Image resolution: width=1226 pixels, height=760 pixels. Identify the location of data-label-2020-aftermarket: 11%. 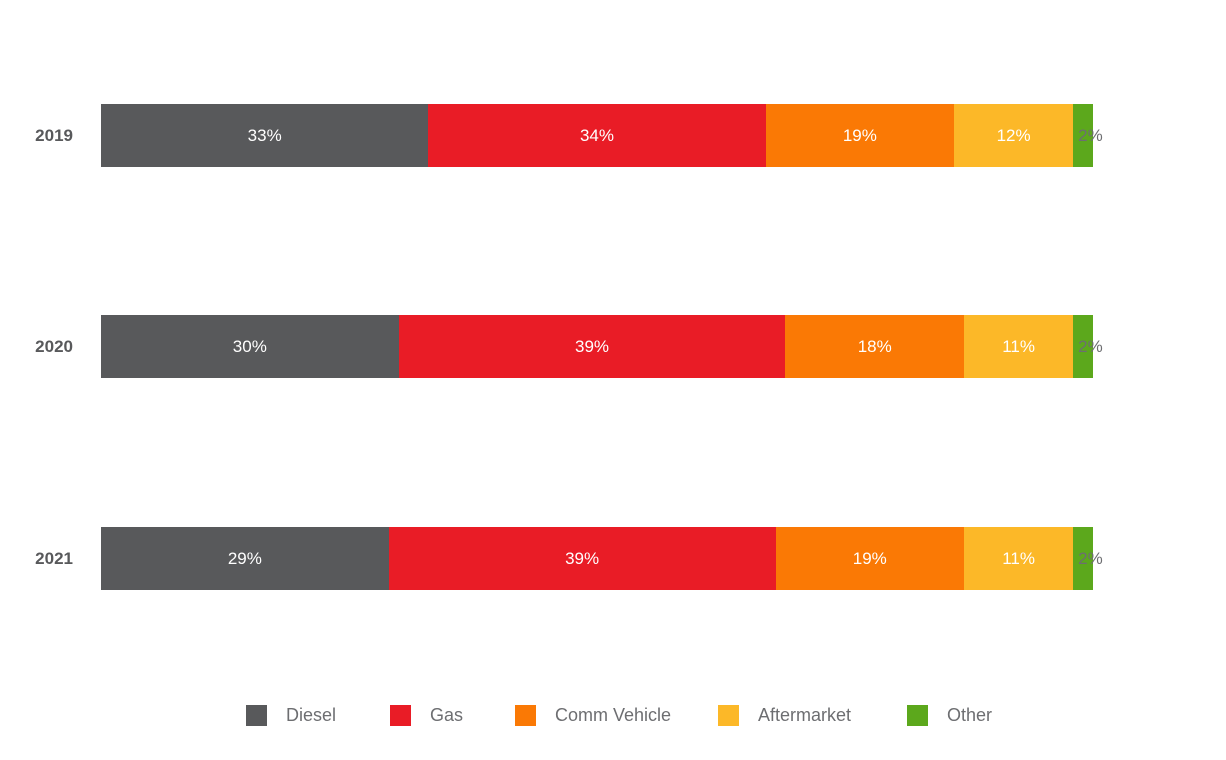
(1018, 346).